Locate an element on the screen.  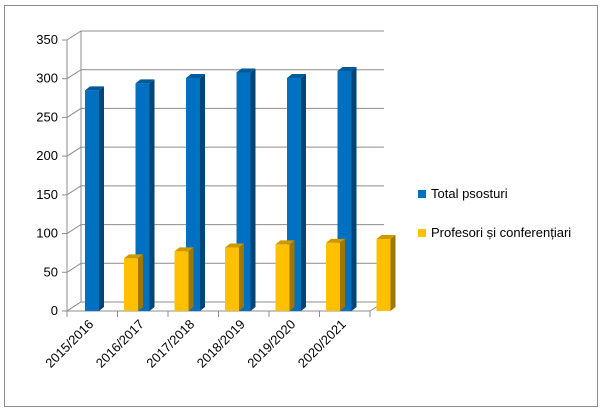
legend-label-total: Total psosturi is located at coordinates (469, 193).